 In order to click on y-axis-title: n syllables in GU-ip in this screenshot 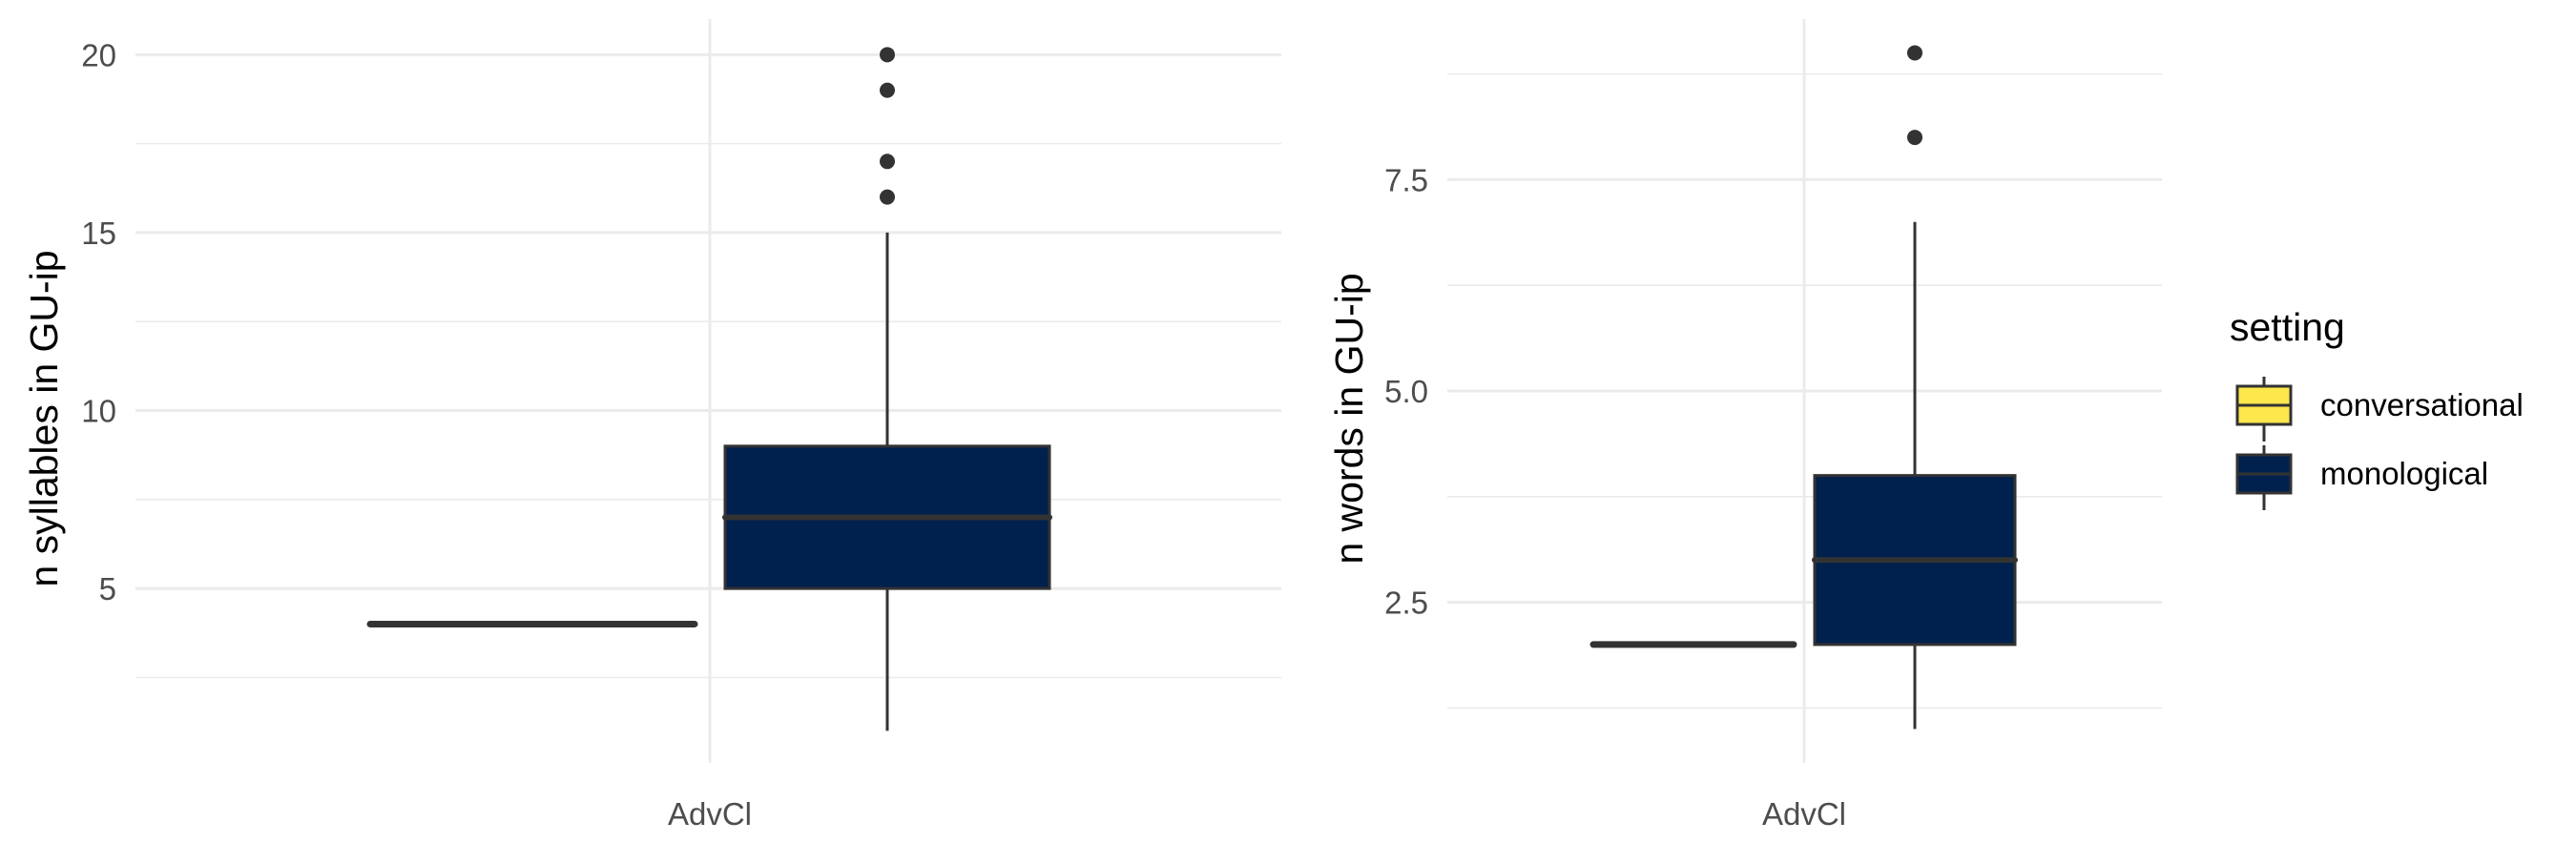, I will do `click(44, 418)`.